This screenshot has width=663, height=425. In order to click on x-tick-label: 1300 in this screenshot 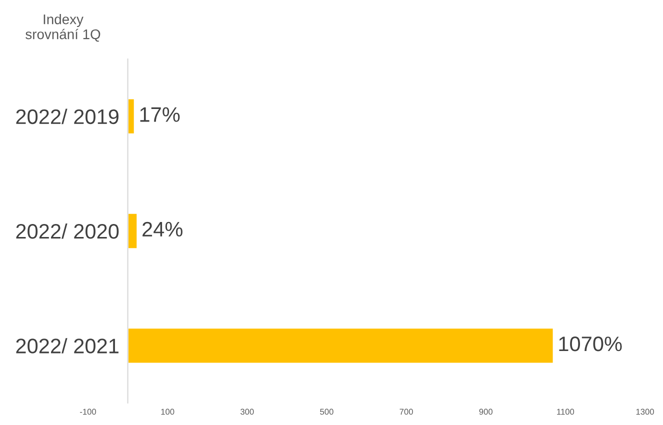, I will do `click(645, 411)`.